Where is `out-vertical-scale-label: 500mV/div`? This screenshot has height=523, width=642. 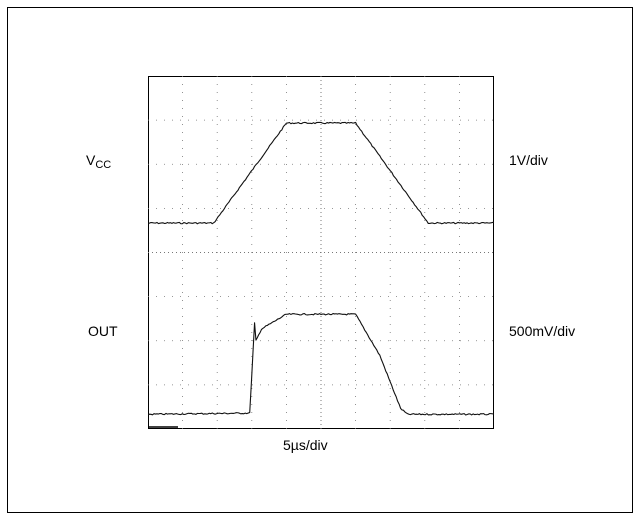 out-vertical-scale-label: 500mV/div is located at coordinates (542, 331).